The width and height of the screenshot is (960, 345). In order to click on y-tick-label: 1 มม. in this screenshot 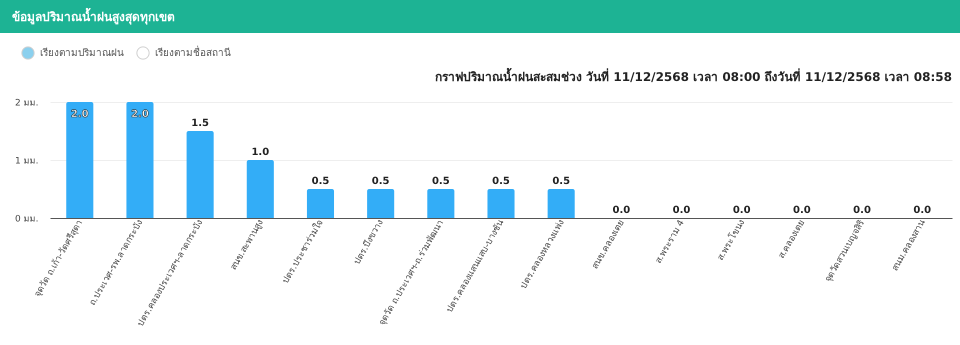, I will do `click(26, 161)`.